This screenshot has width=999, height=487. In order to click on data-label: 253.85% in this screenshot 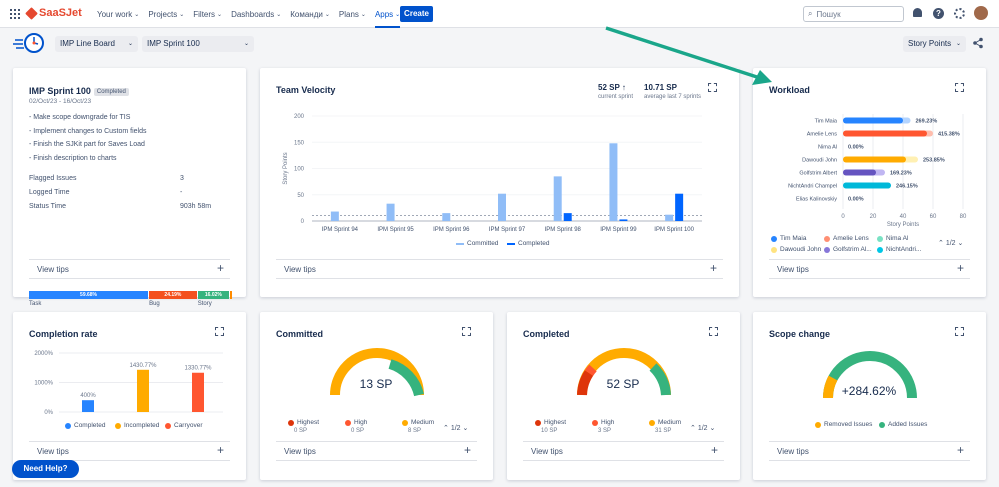, I will do `click(934, 161)`.